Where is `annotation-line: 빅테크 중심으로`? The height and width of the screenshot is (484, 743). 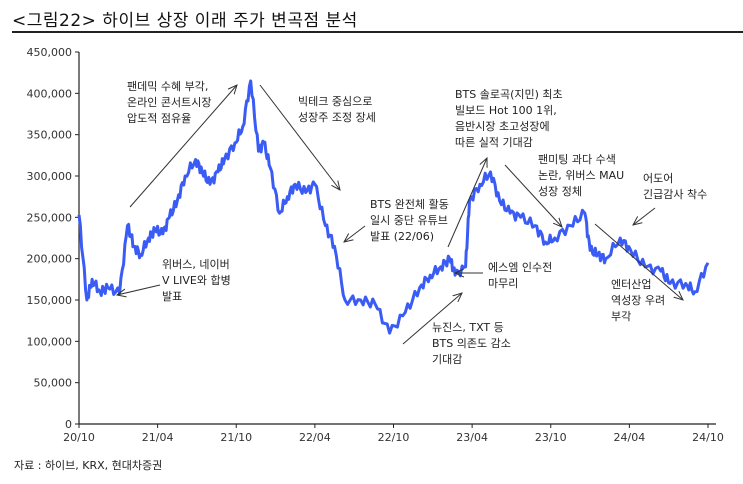 annotation-line: 빅테크 중심으로 is located at coordinates (335, 101).